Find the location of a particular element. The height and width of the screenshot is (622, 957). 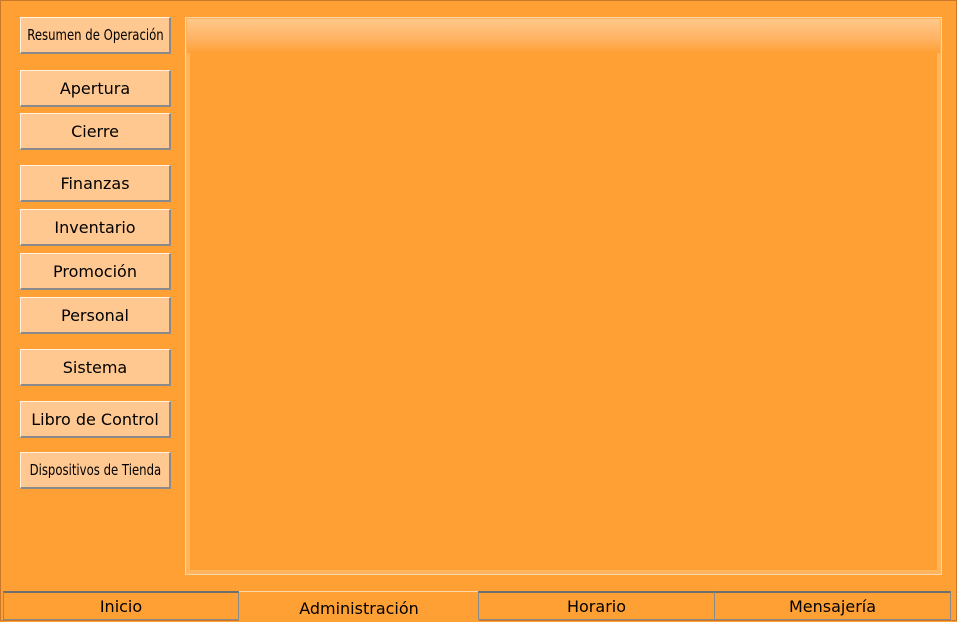

tab-administracion: Administración is located at coordinates (359, 606).